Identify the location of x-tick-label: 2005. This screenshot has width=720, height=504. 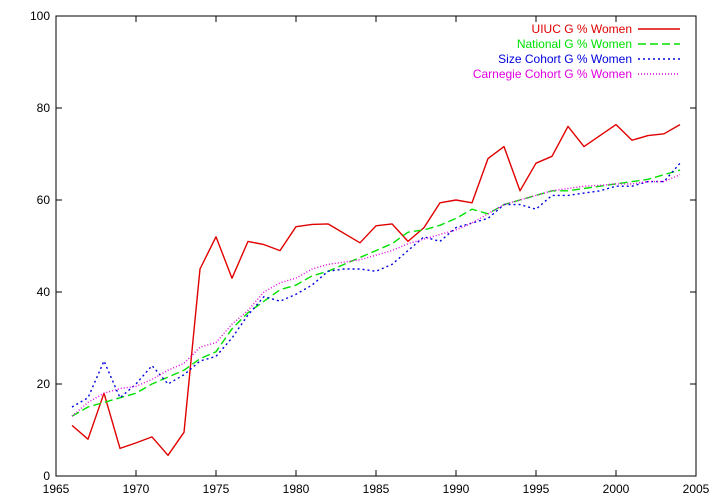
(696, 489).